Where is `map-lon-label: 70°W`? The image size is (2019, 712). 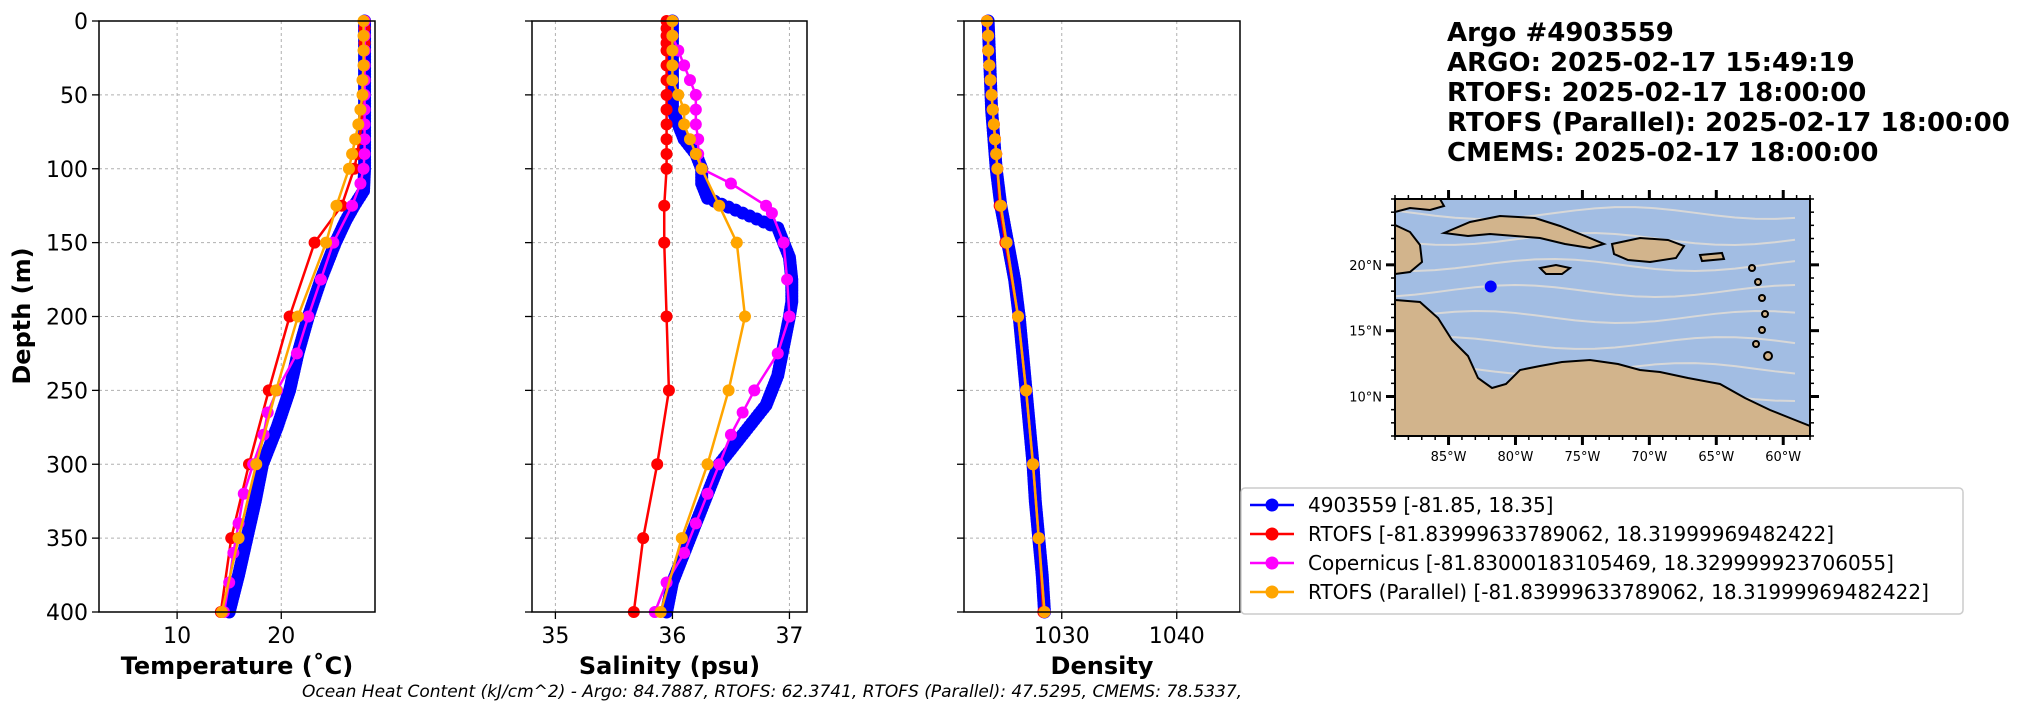 map-lon-label: 70°W is located at coordinates (1649, 457).